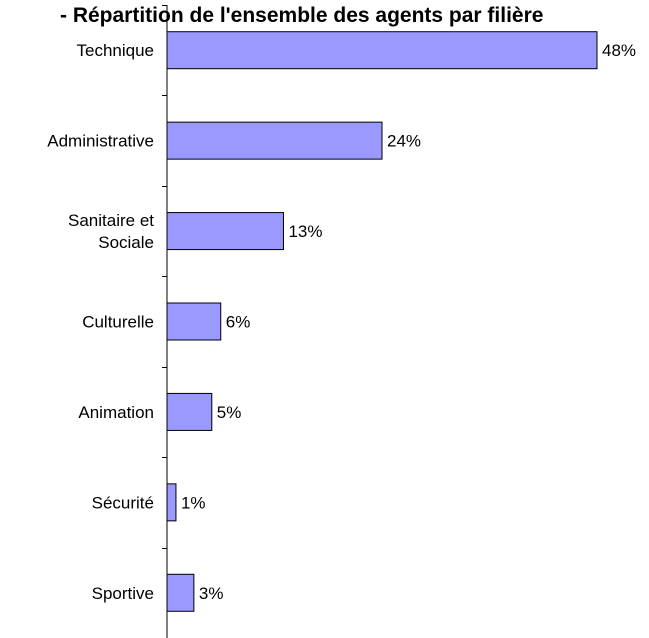 The image size is (649, 638). I want to click on y-axis, so click(165, 321).